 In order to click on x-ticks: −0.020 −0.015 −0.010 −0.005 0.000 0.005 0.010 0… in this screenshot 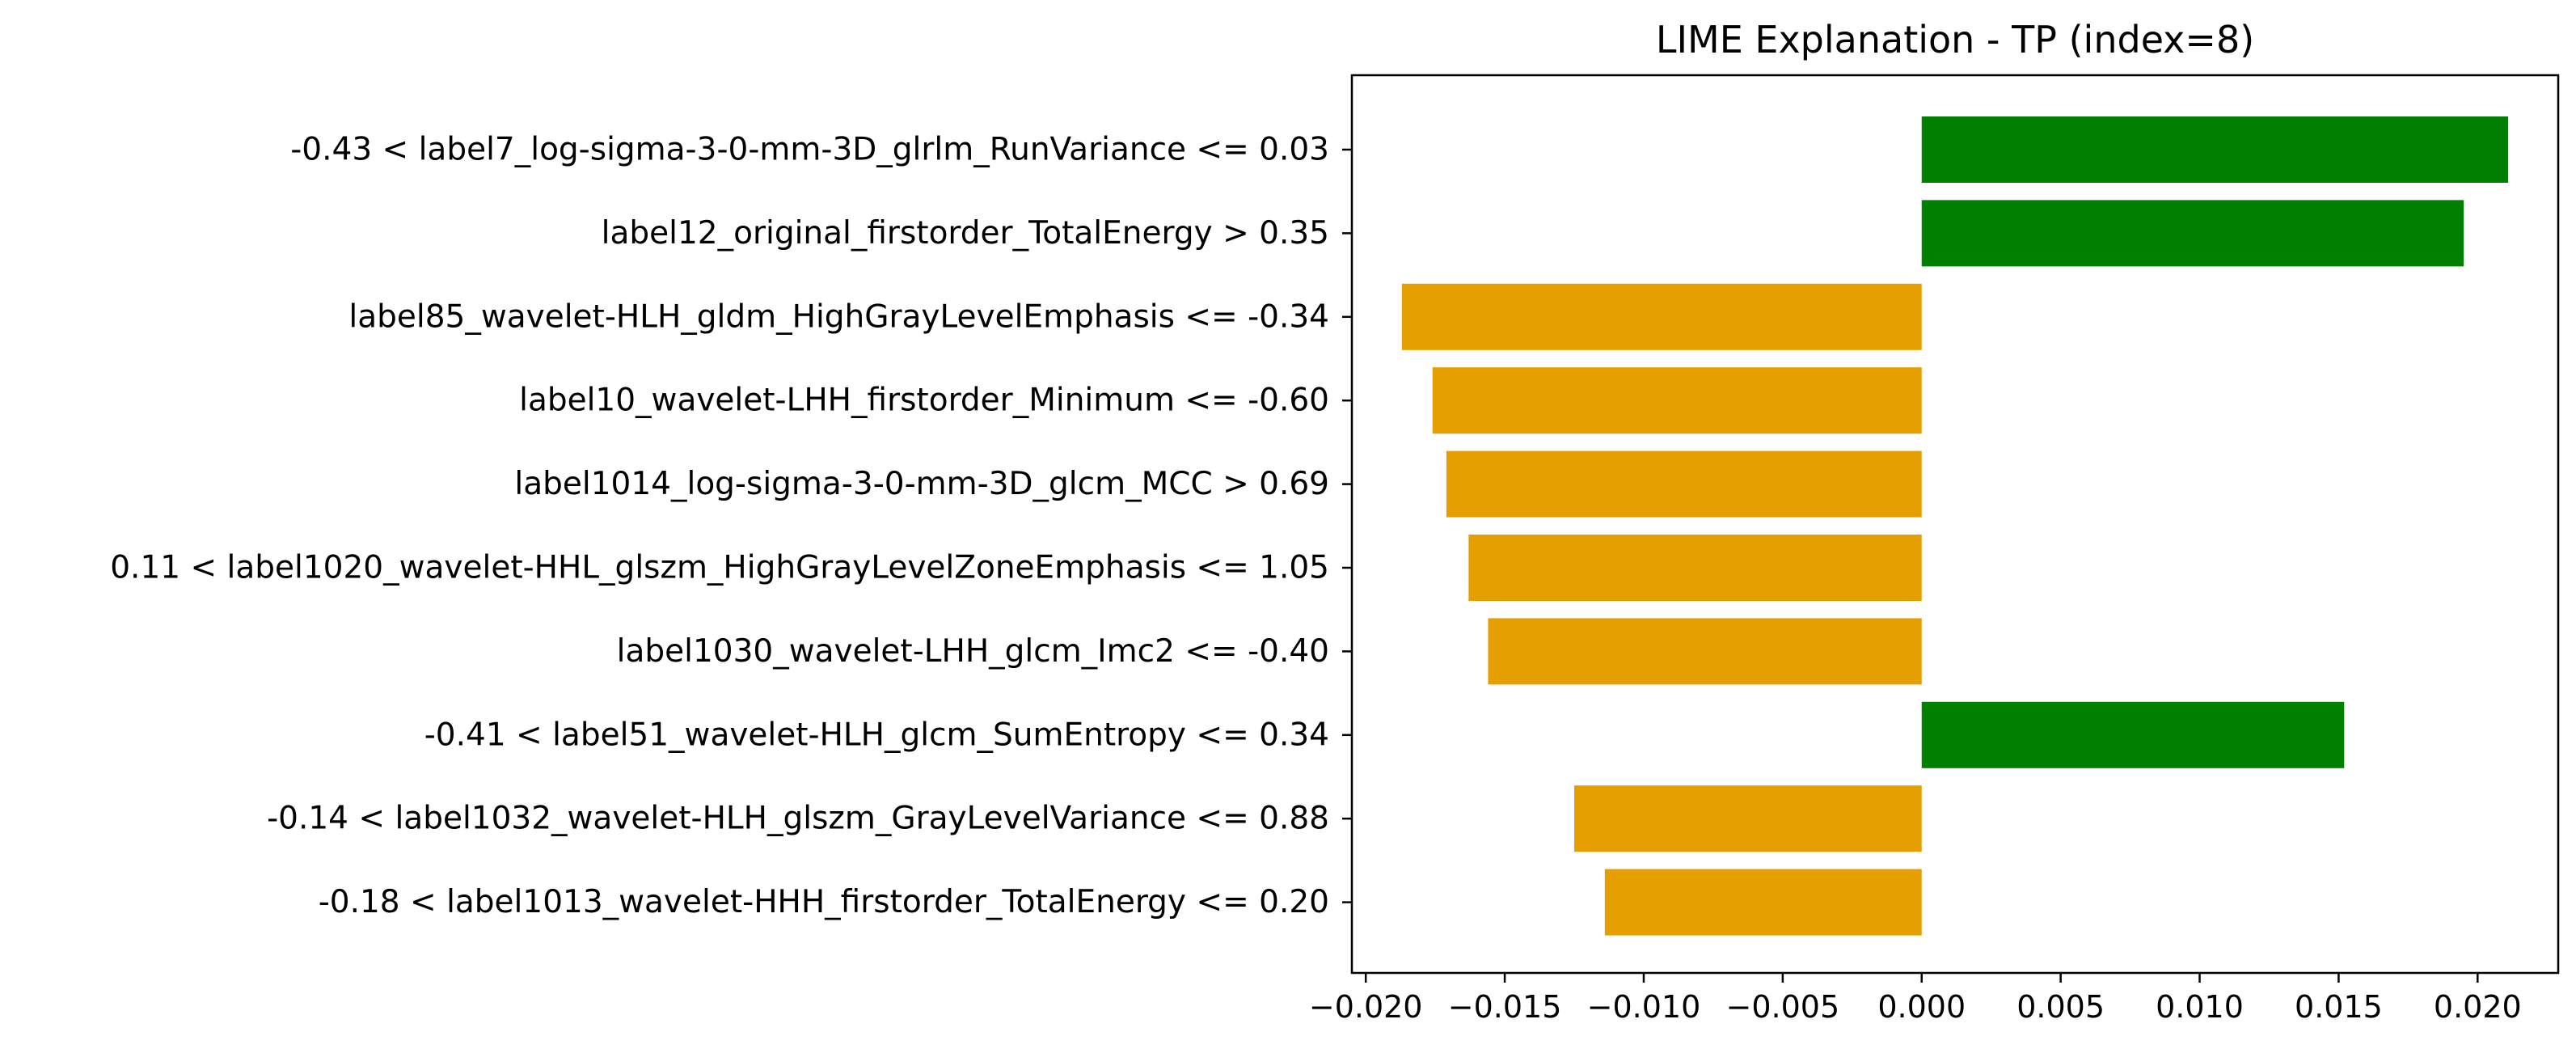, I will do `click(1915, 999)`.